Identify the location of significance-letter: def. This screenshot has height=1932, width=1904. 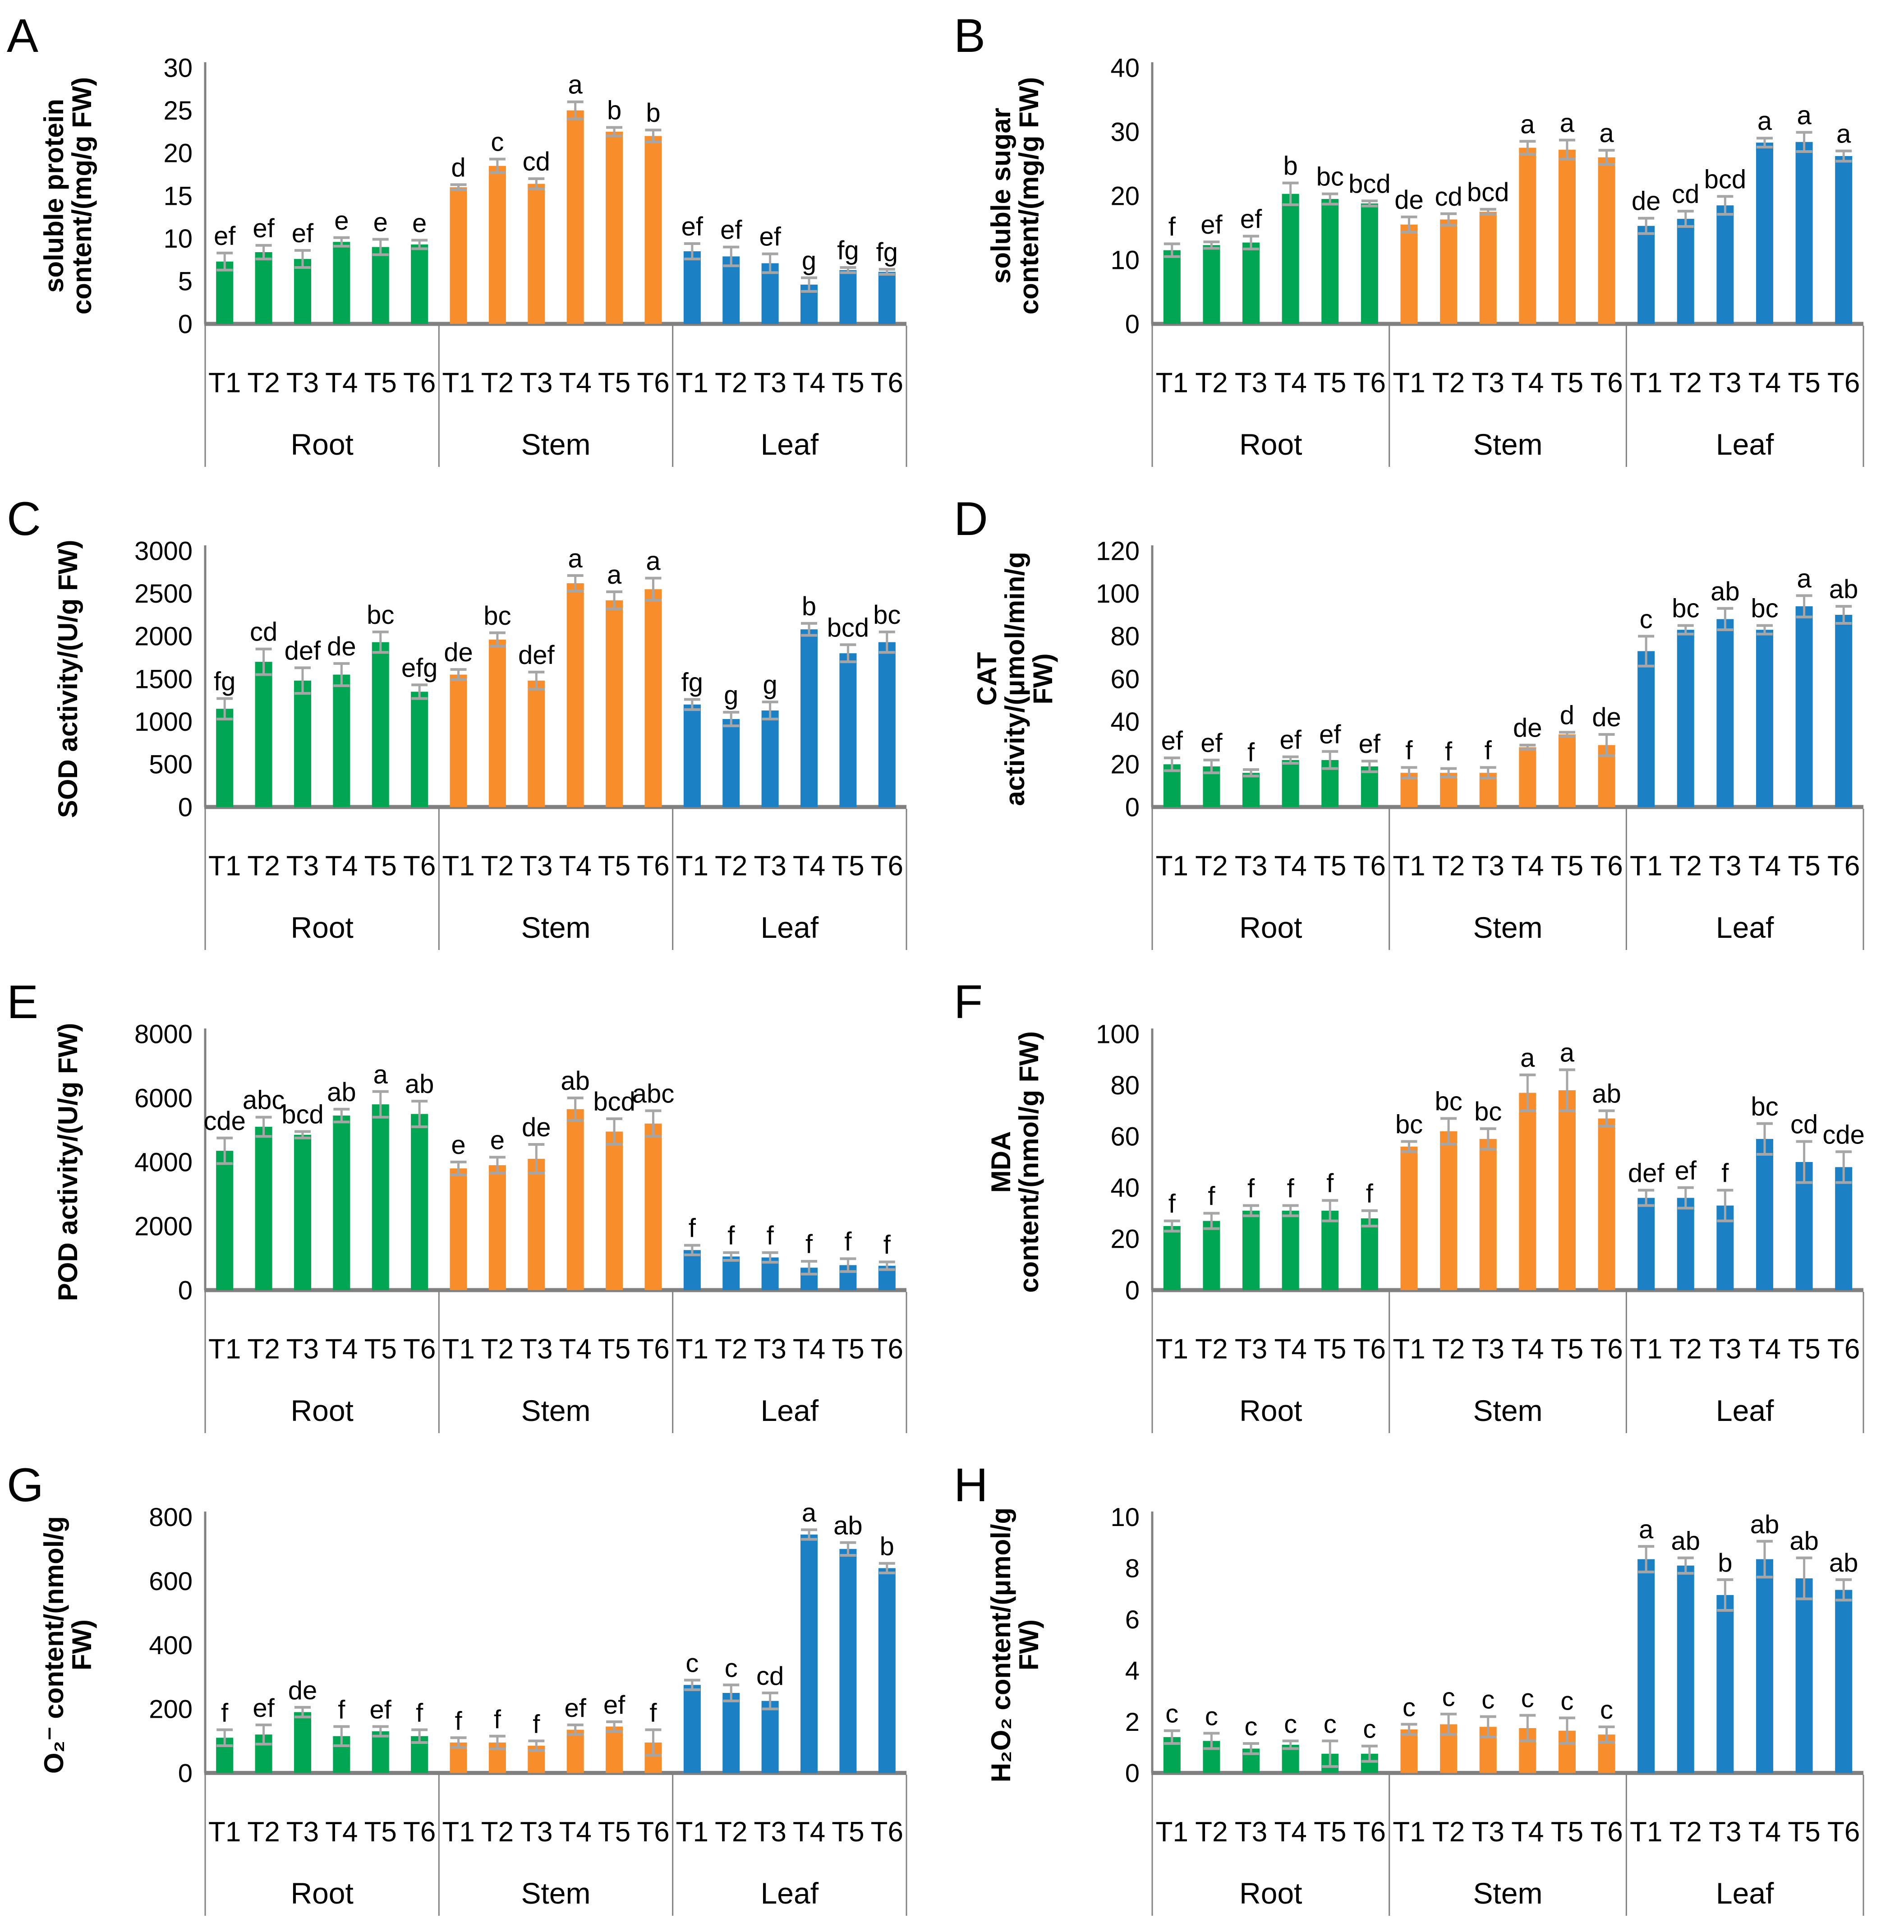
(536, 655).